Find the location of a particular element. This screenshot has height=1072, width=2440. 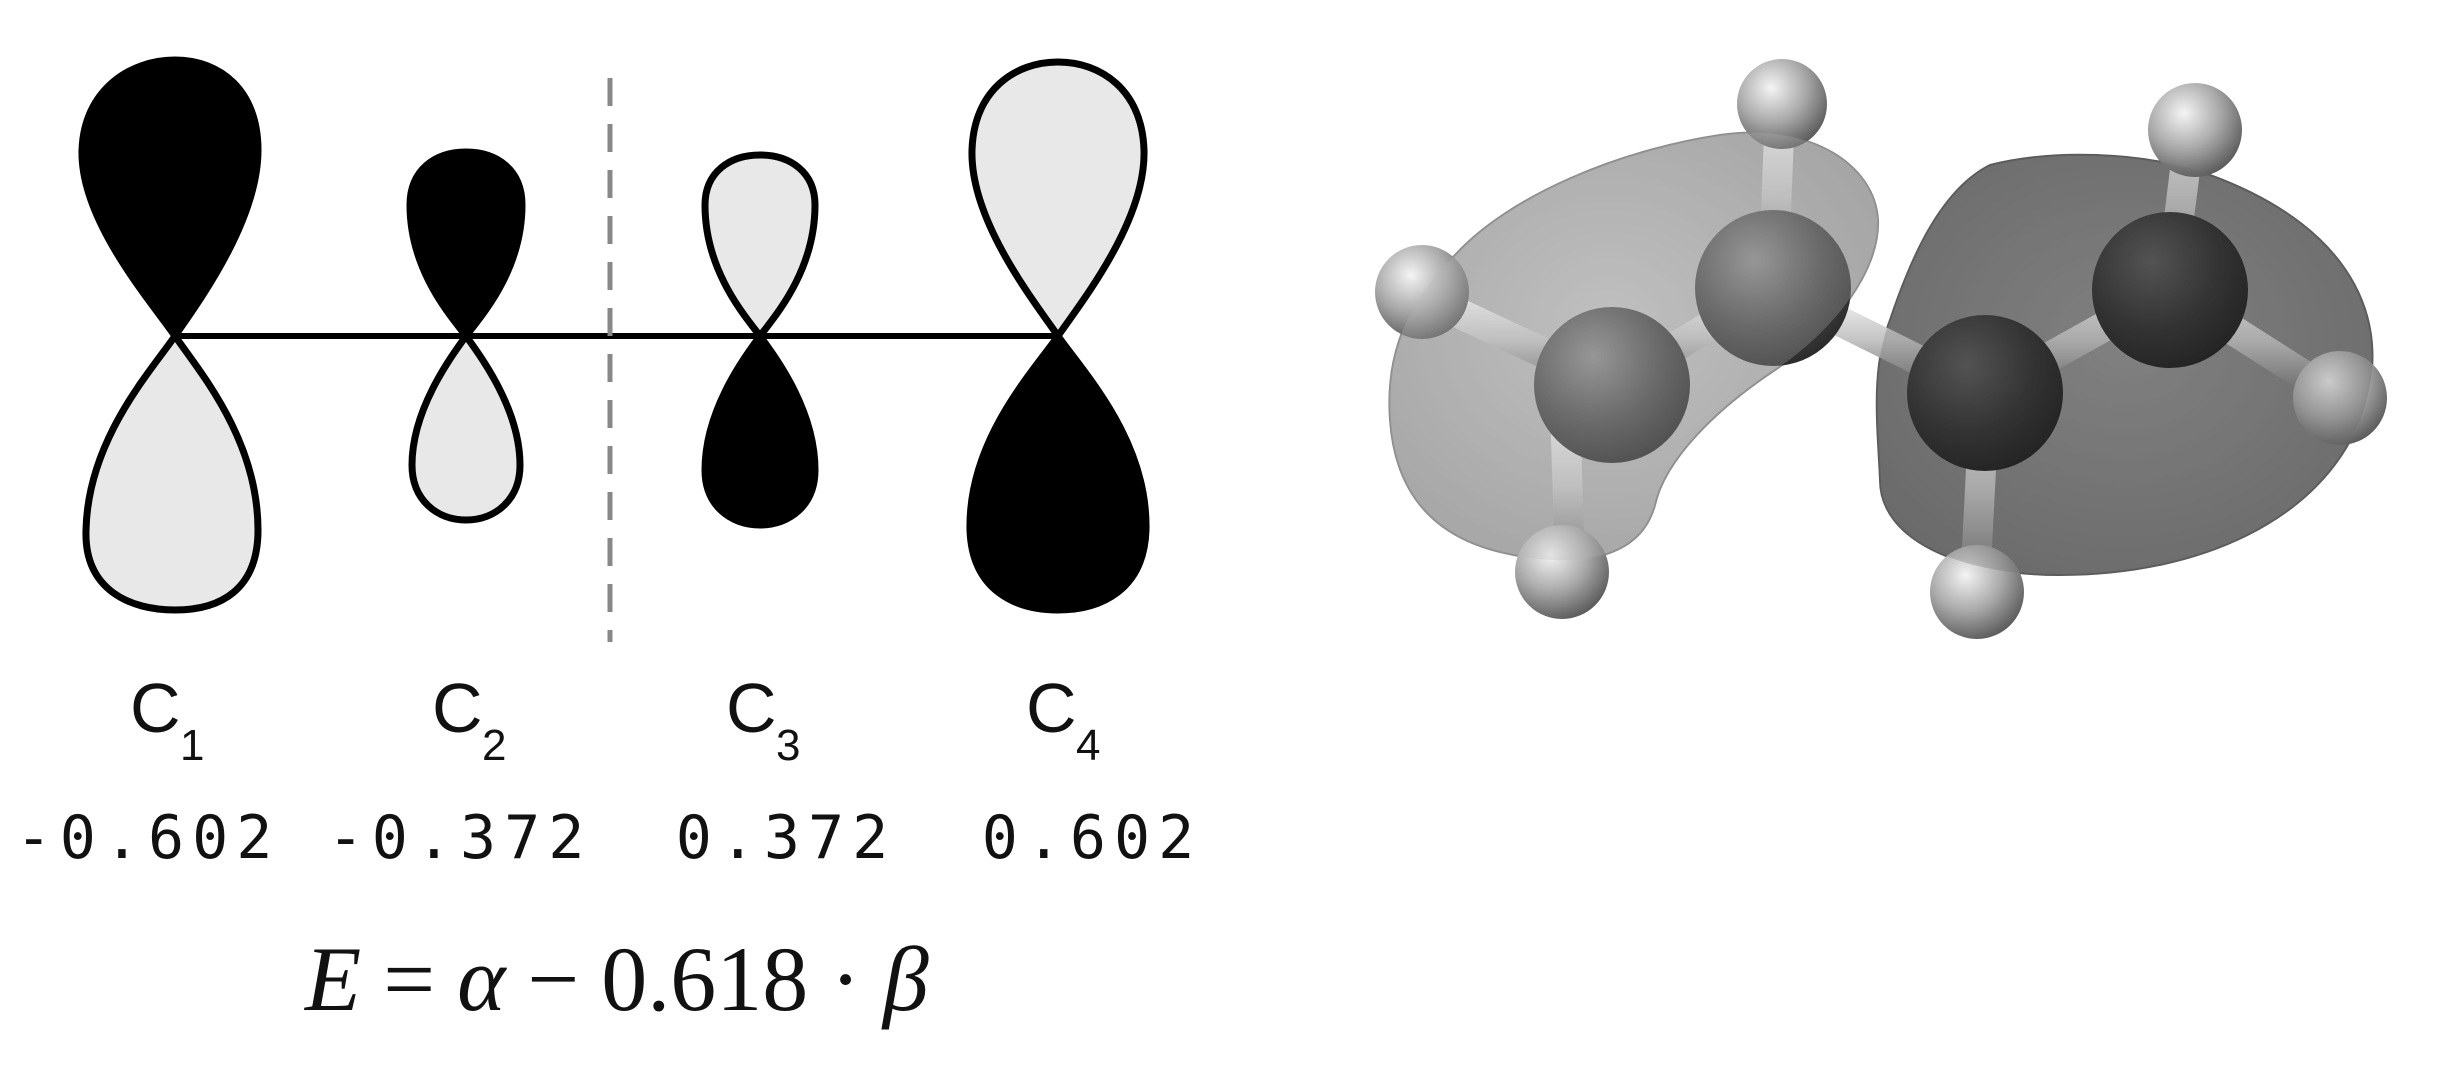

energy-coefficient: 0.618 is located at coordinates (704, 979).